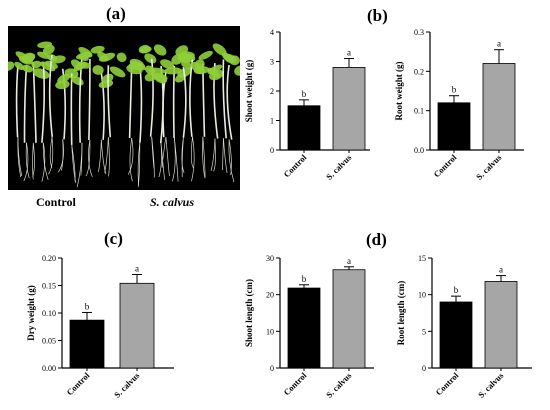  I want to click on panel-label-b: (b), so click(377, 15).